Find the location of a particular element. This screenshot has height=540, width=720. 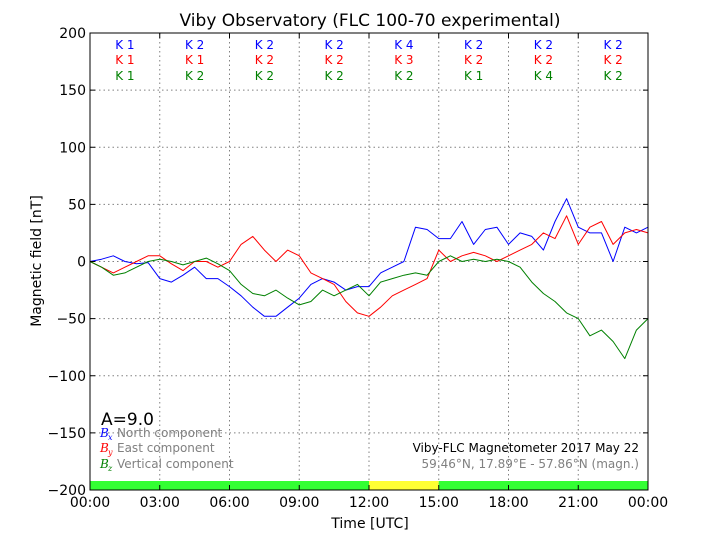

x-tick-label: 06:00 is located at coordinates (229, 503).